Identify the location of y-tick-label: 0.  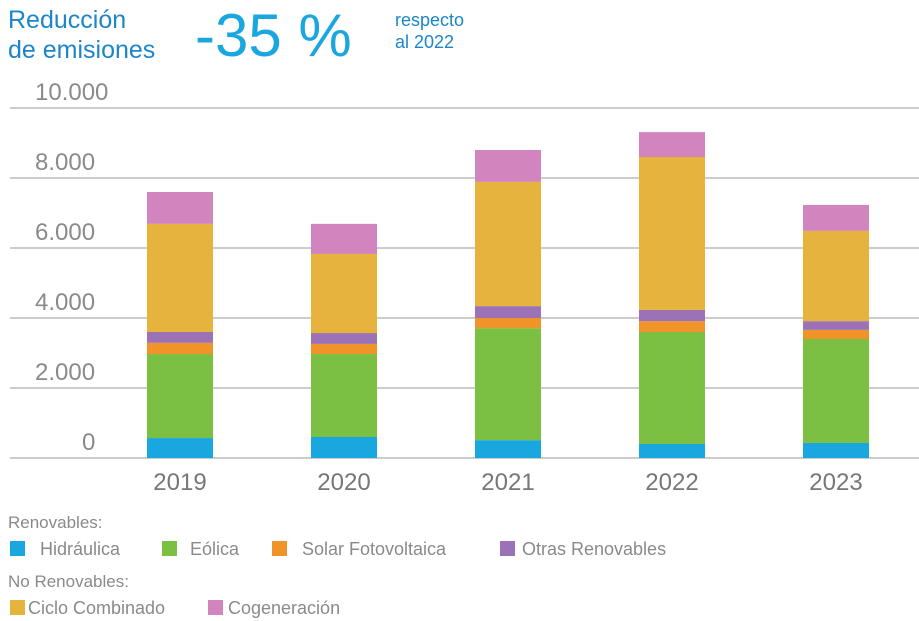
(88, 442).